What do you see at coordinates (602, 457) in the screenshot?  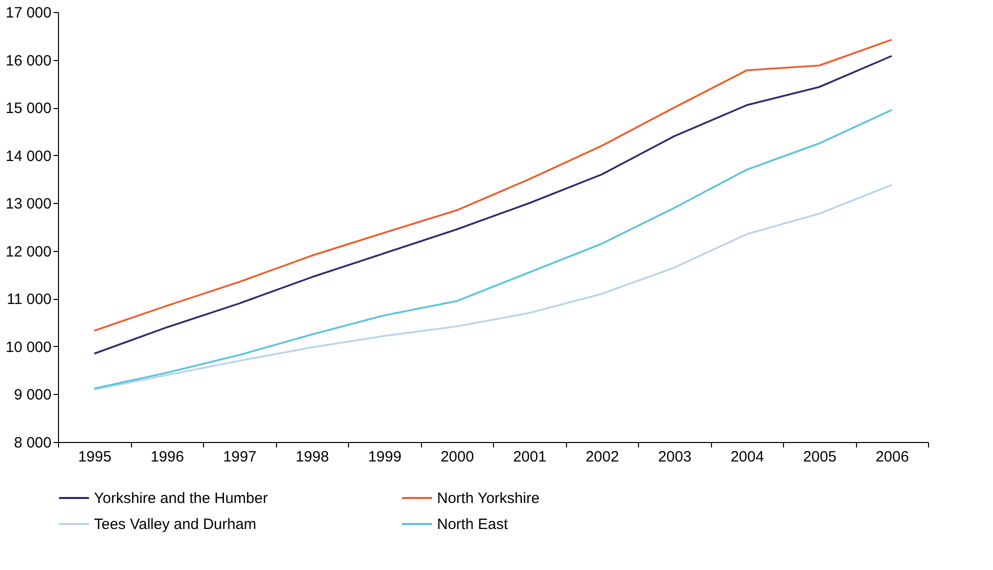 I see `x-tick-label: 2002` at bounding box center [602, 457].